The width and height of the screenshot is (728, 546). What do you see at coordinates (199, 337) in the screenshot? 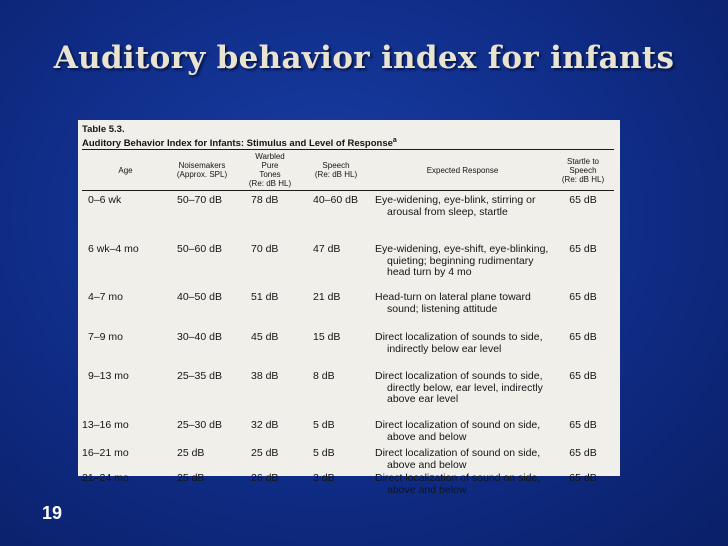
I see `cell-noisemakers: 30–40 dB` at bounding box center [199, 337].